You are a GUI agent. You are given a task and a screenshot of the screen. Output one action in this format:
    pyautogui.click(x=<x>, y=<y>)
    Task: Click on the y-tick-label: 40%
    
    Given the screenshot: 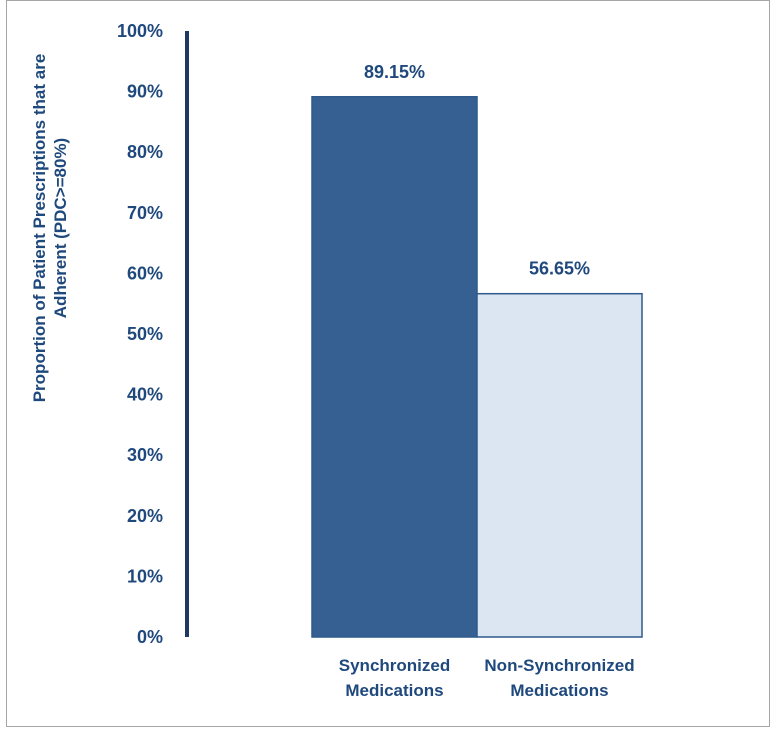 What is the action you would take?
    pyautogui.click(x=145, y=395)
    